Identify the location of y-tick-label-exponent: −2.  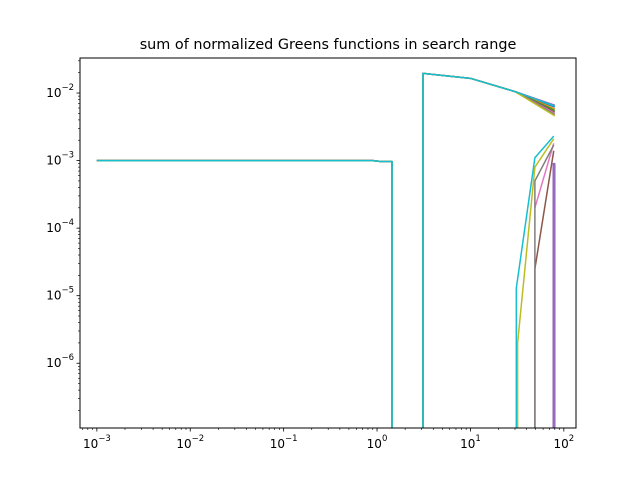
(67, 88).